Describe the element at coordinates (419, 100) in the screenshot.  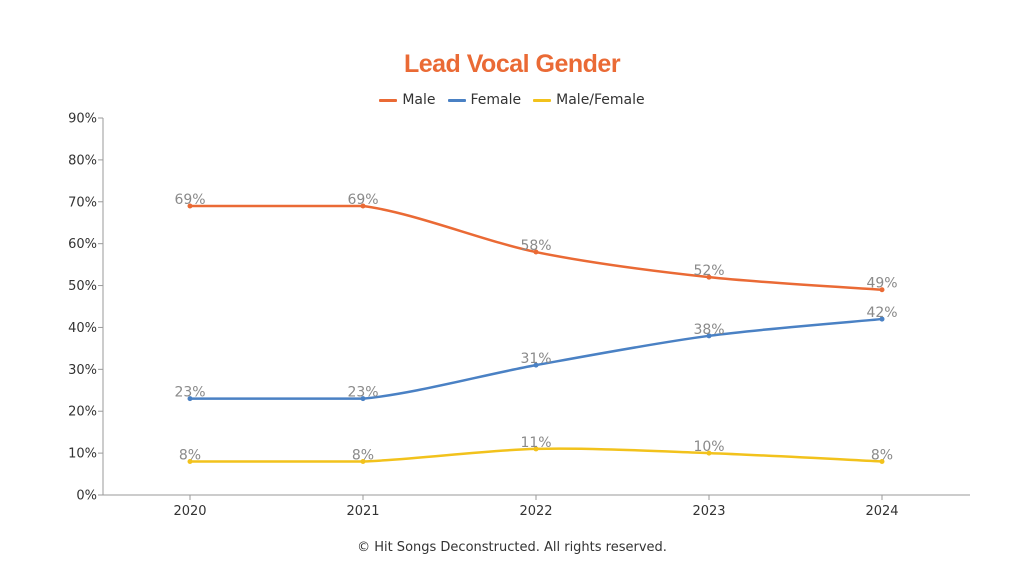
I see `legend-label-male: Male` at that location.